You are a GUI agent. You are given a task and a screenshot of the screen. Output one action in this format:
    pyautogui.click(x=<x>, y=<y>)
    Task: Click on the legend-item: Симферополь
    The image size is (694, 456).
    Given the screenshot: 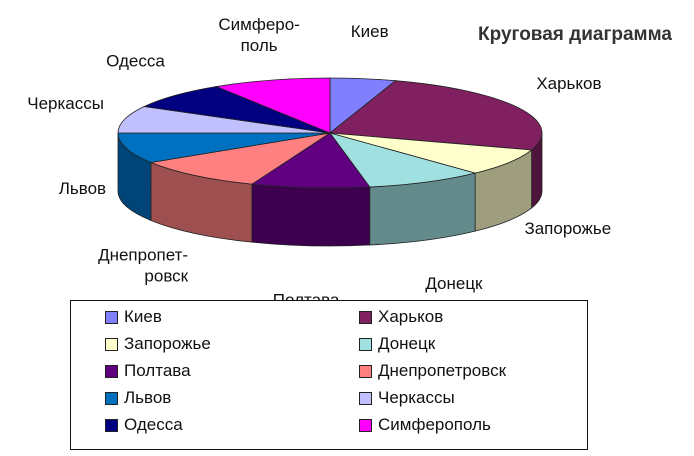 What is the action you would take?
    pyautogui.click(x=425, y=425)
    